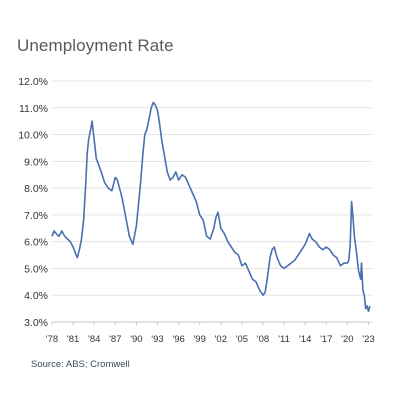 The width and height of the screenshot is (400, 400). What do you see at coordinates (347, 339) in the screenshot?
I see `x-tick-label: '20` at bounding box center [347, 339].